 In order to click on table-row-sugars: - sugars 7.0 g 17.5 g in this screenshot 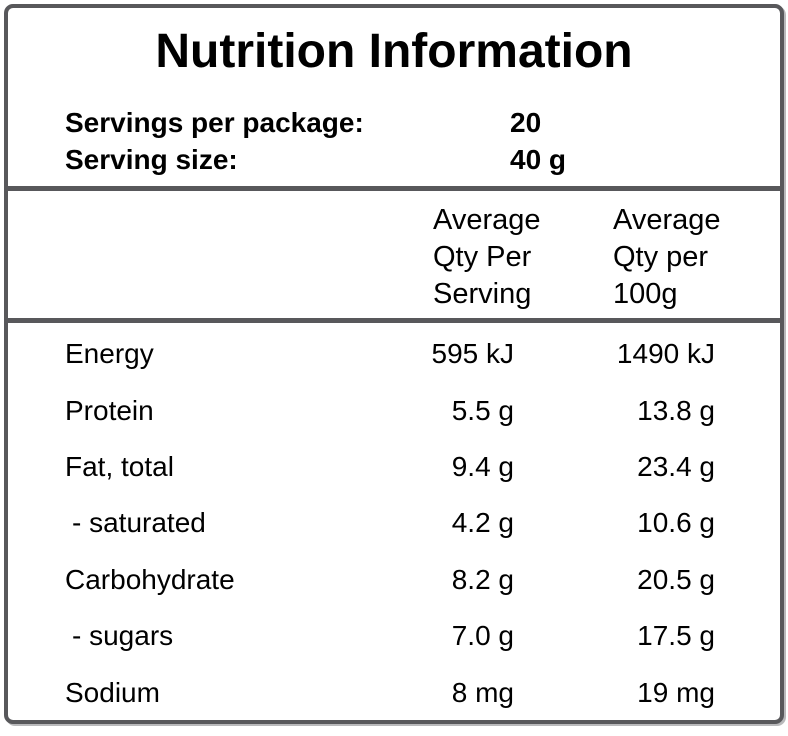, I will do `click(394, 636)`.